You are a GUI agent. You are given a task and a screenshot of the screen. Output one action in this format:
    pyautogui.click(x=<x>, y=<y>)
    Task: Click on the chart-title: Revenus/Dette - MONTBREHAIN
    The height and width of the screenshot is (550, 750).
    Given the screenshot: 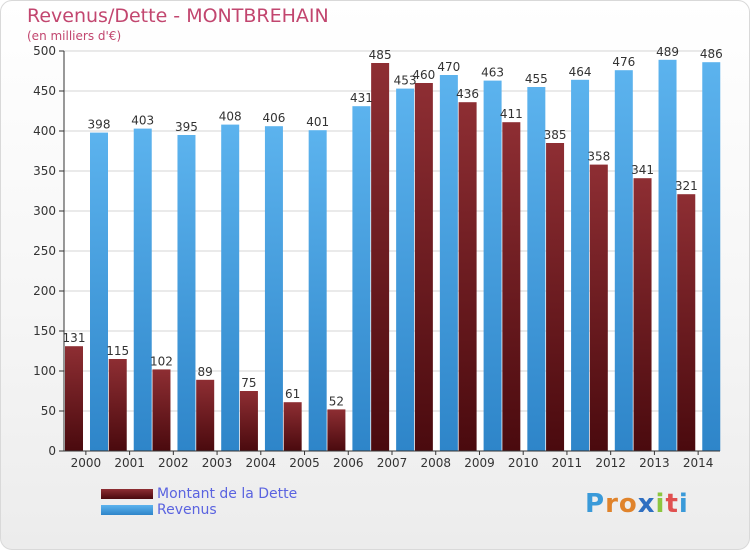 What is the action you would take?
    pyautogui.click(x=178, y=16)
    